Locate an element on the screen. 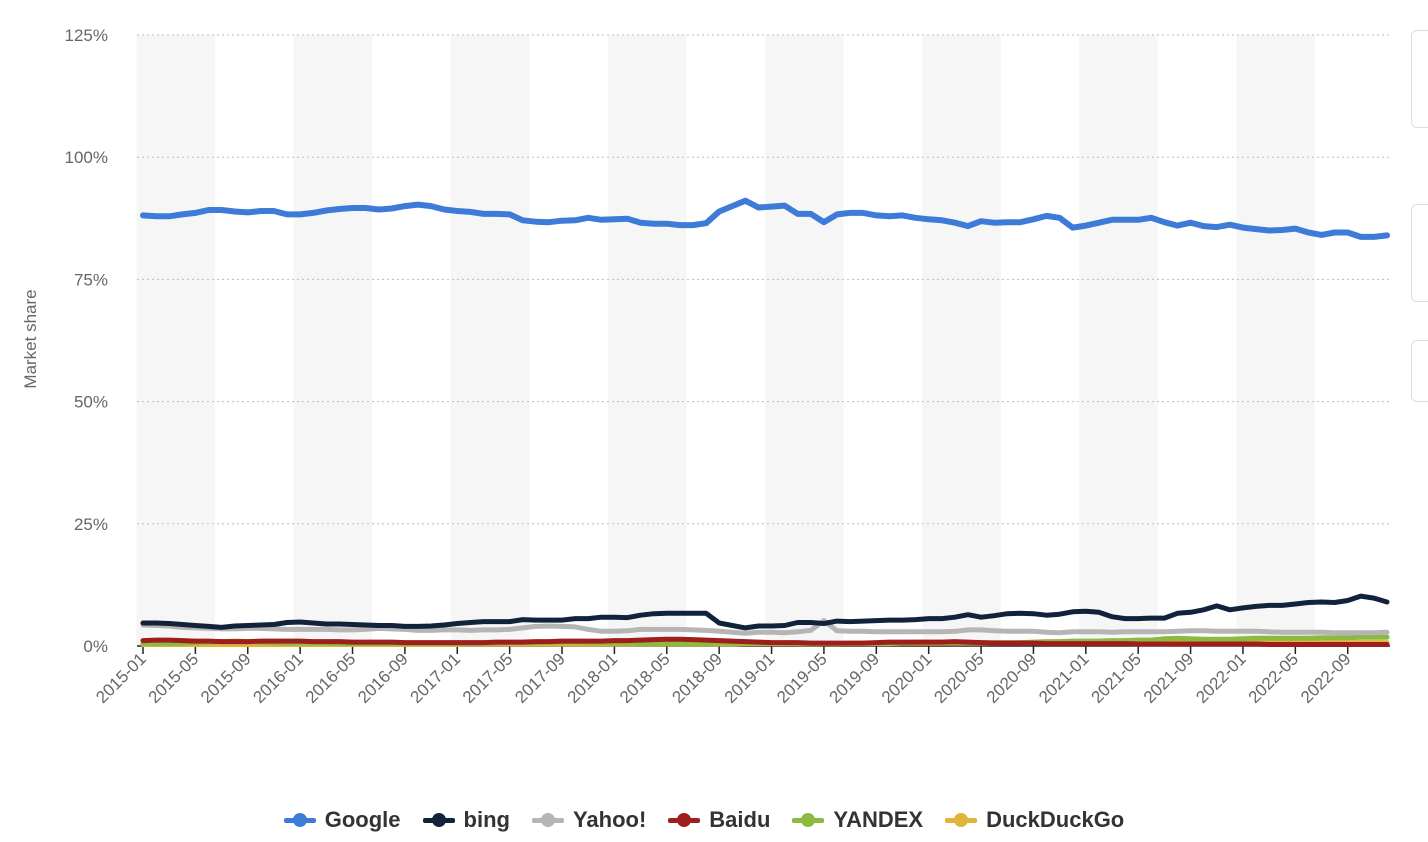  legend-label: Baidu is located at coordinates (740, 819).